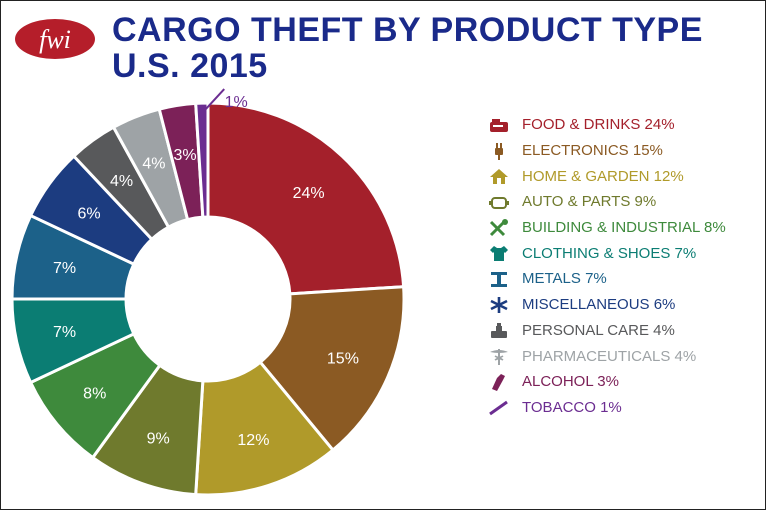  What do you see at coordinates (158, 438) in the screenshot?
I see `slice-label-auto-parts: 9%` at bounding box center [158, 438].